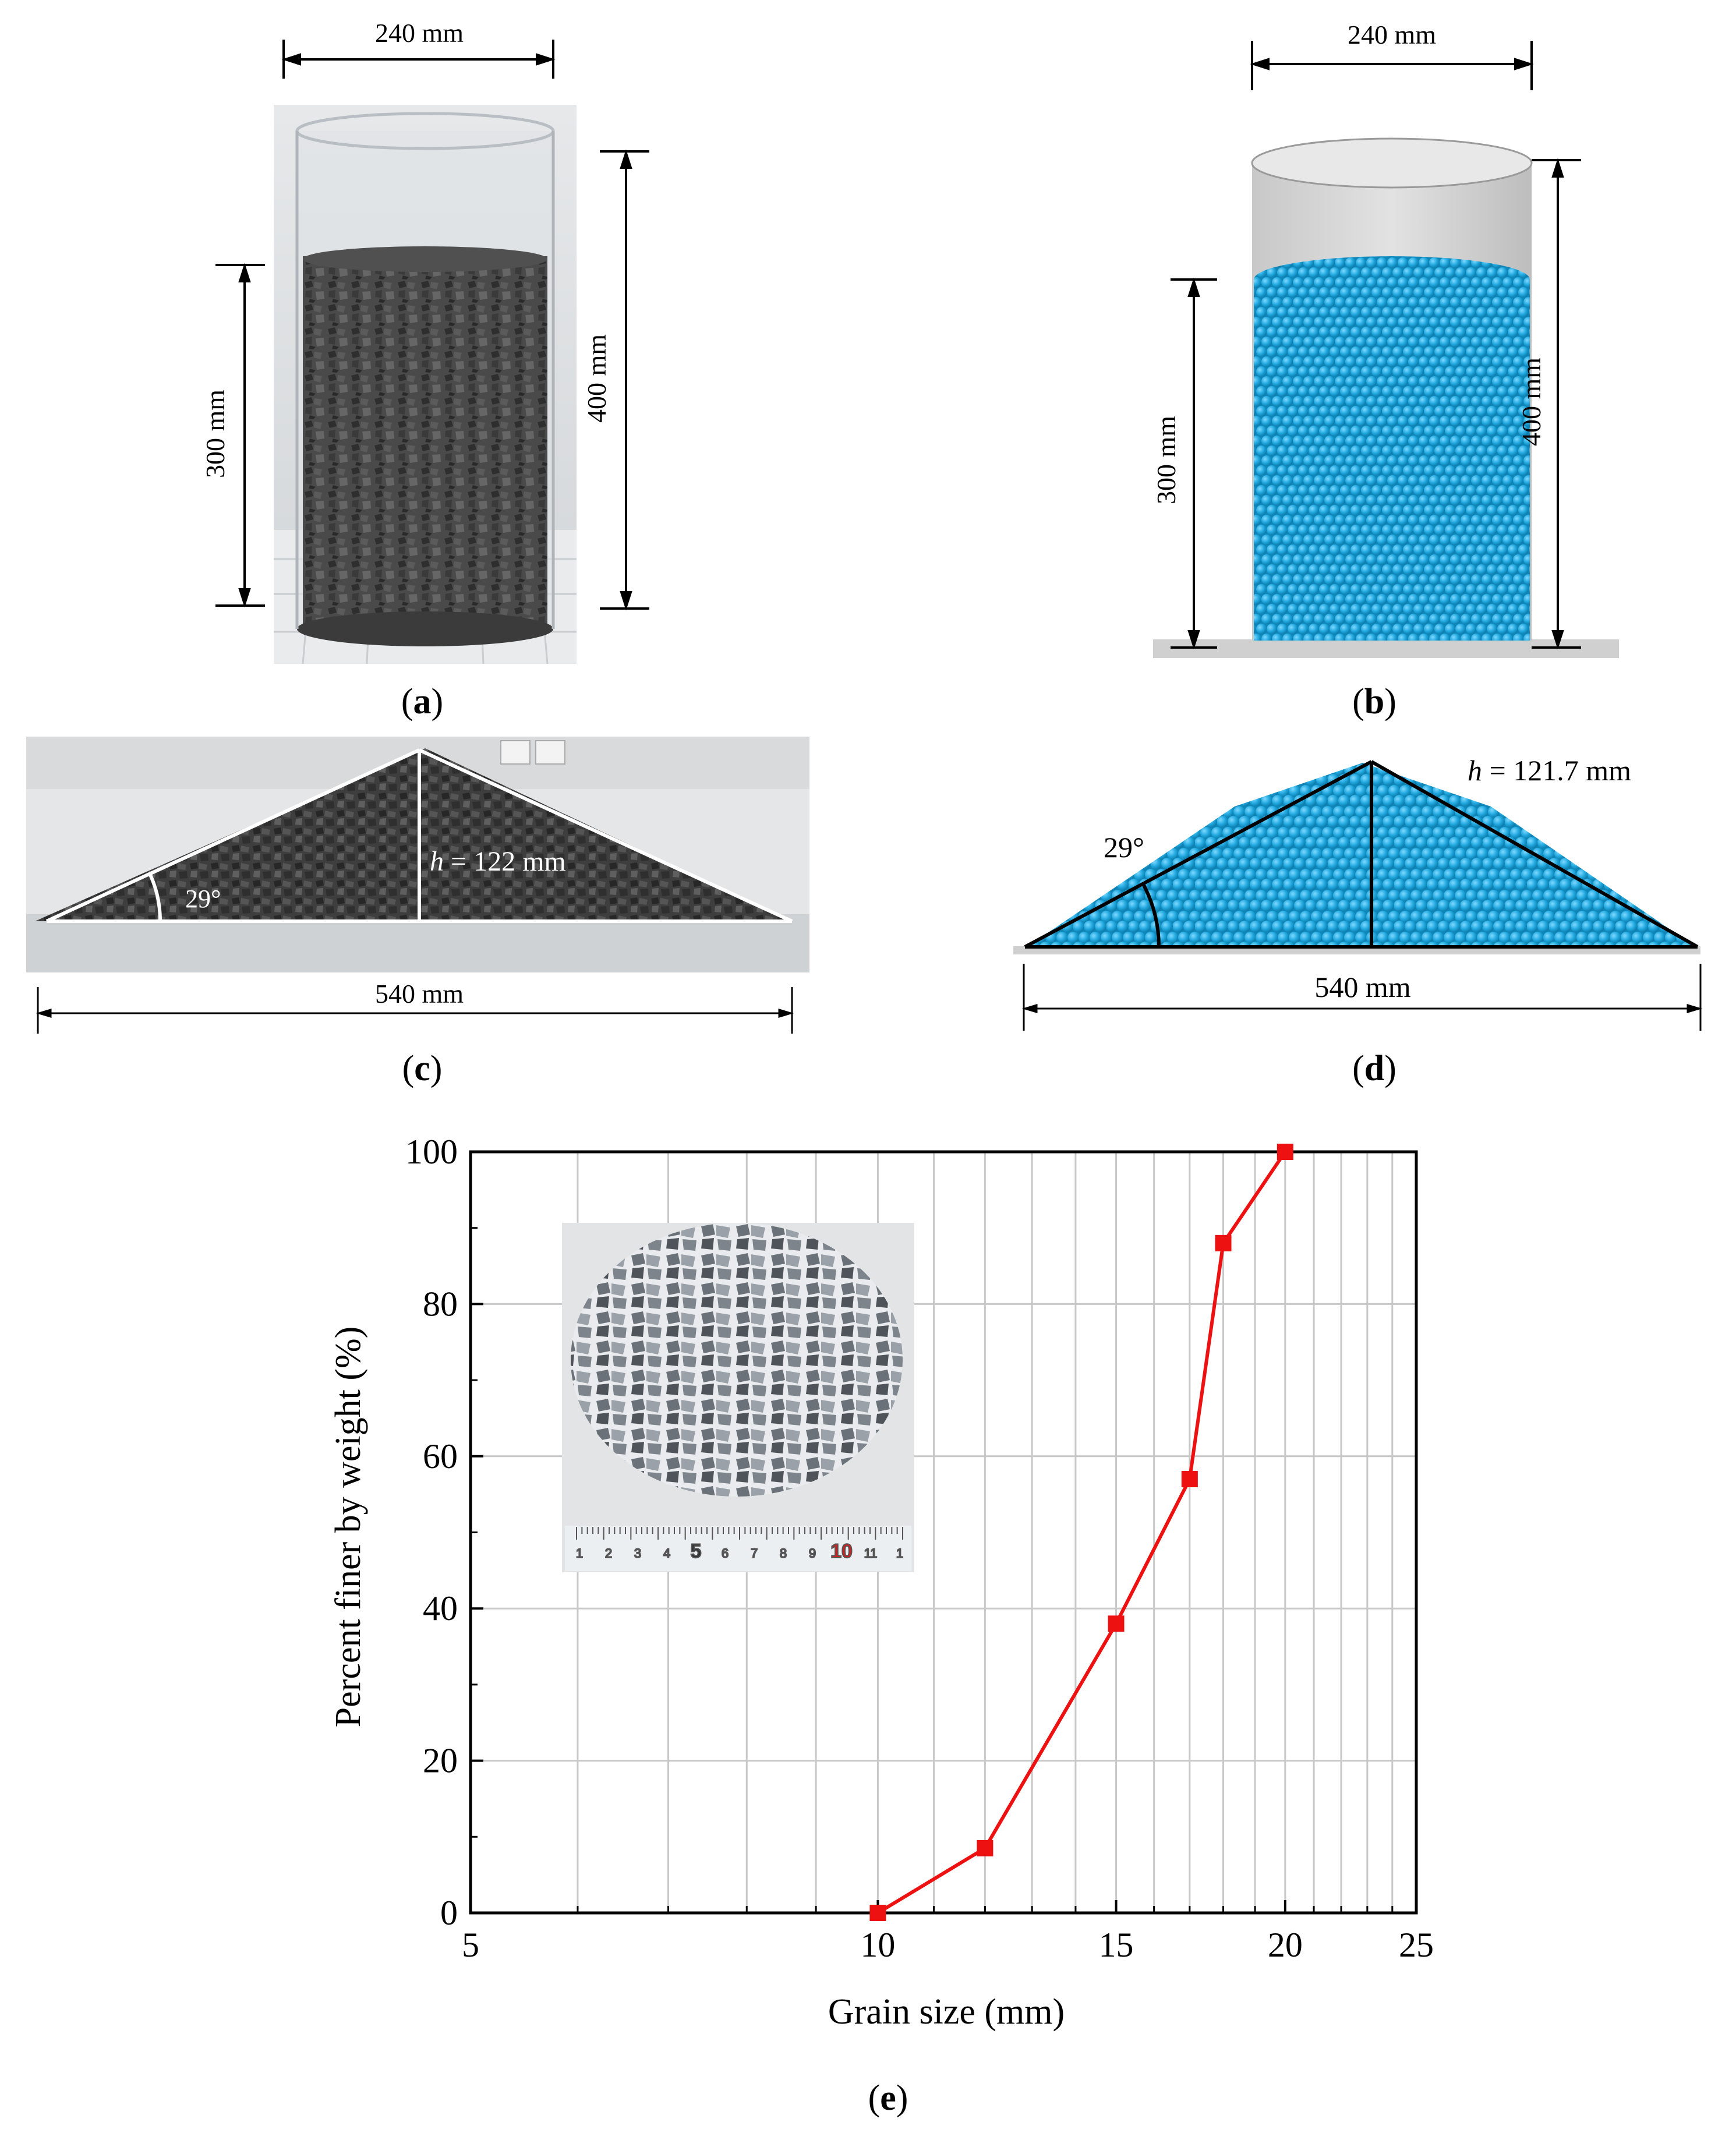 This screenshot has width=1736, height=2140. What do you see at coordinates (441, 1456) in the screenshot?
I see `y-tick-label: 60` at bounding box center [441, 1456].